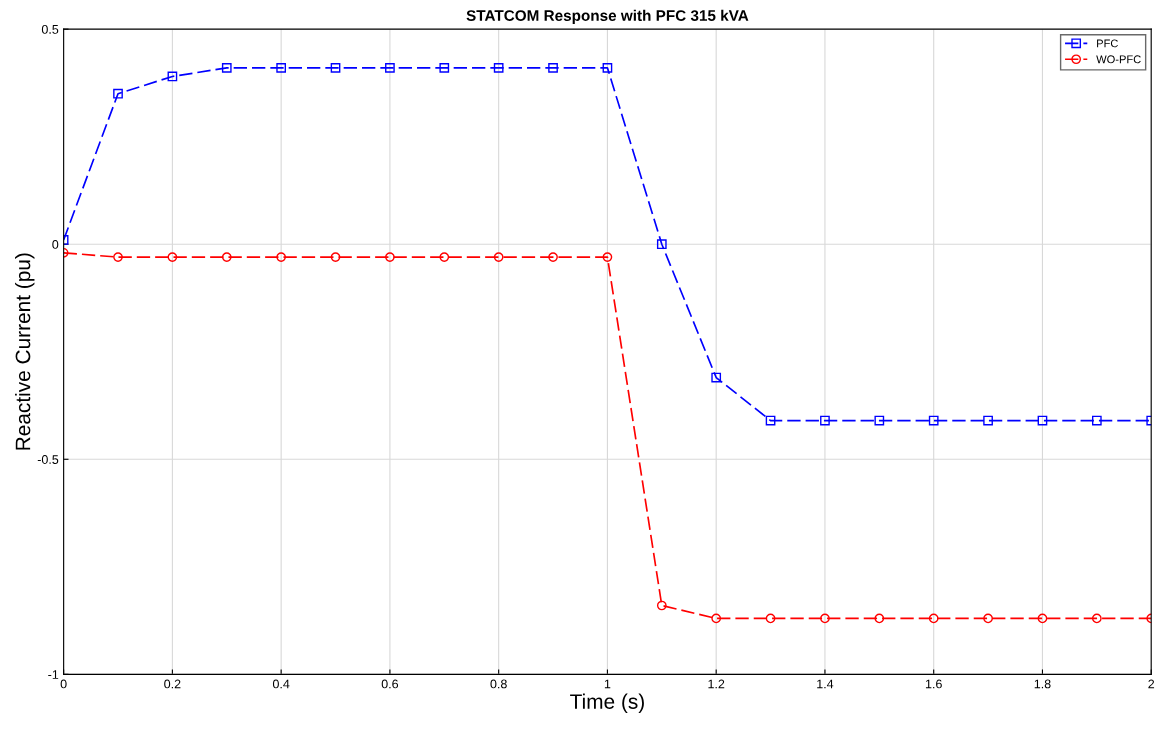 This screenshot has width=1157, height=729. Describe the element at coordinates (607, 16) in the screenshot. I see `chart-title: STATCOM Response with PFC 315 kVA` at that location.